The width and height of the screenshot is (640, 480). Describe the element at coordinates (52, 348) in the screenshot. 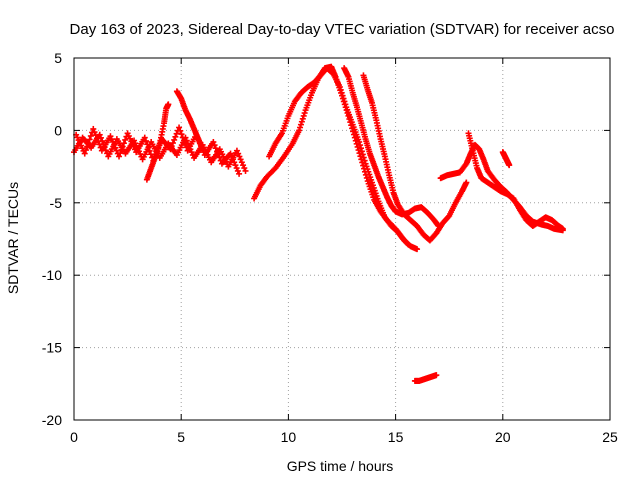

I see `y-tick-label: -15` at that location.